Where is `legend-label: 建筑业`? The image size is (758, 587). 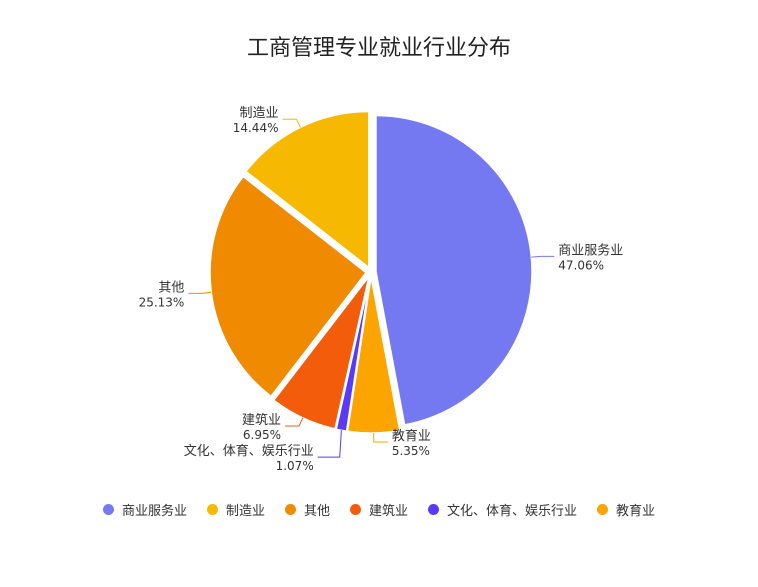 legend-label: 建筑业 is located at coordinates (389, 511).